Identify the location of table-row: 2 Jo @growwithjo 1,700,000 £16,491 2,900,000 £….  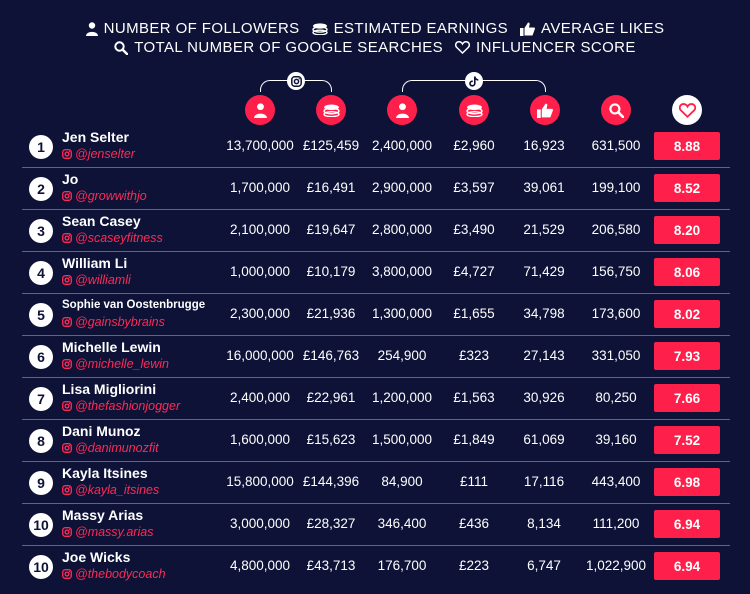
(376, 189).